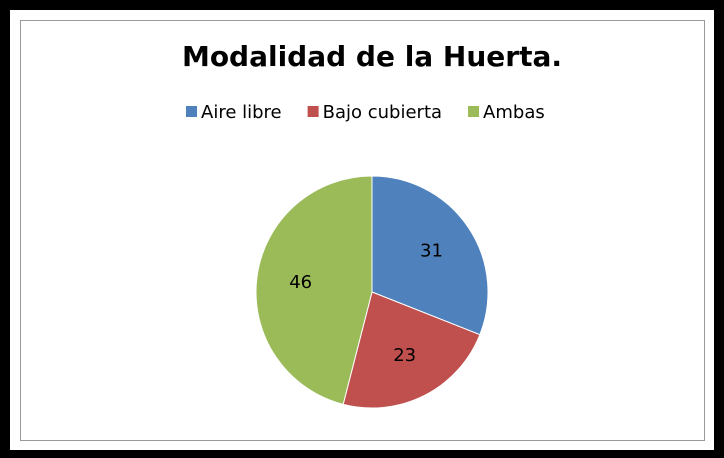 Image resolution: width=724 pixels, height=458 pixels. Describe the element at coordinates (372, 56) in the screenshot. I see `chart-title: Modalidad de la Huerta.` at that location.